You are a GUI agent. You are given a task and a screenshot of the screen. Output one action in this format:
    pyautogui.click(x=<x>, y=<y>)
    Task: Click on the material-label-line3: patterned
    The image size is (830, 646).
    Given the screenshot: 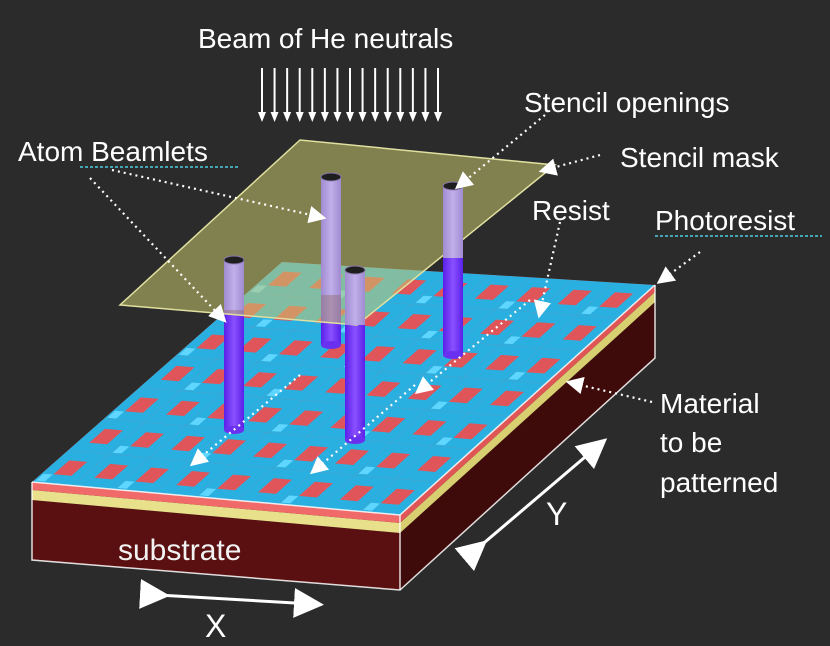 What is the action you would take?
    pyautogui.click(x=719, y=482)
    